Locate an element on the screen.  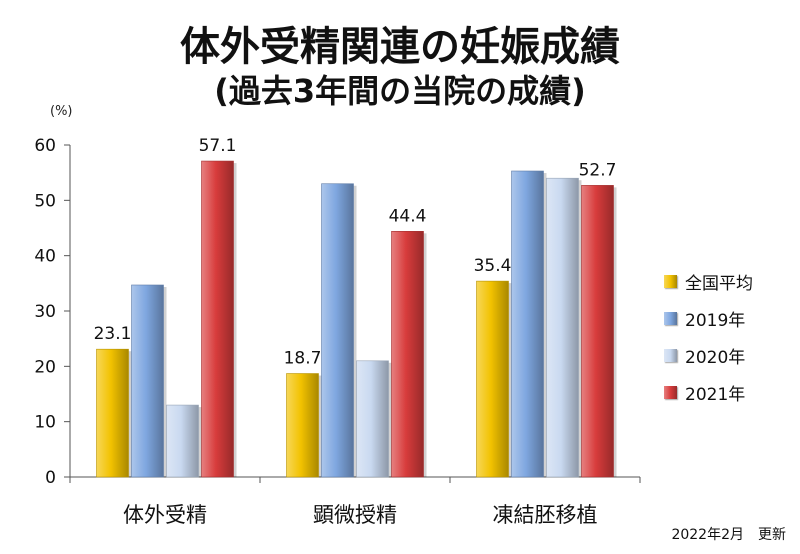
legend-label: 2019年 is located at coordinates (715, 320).